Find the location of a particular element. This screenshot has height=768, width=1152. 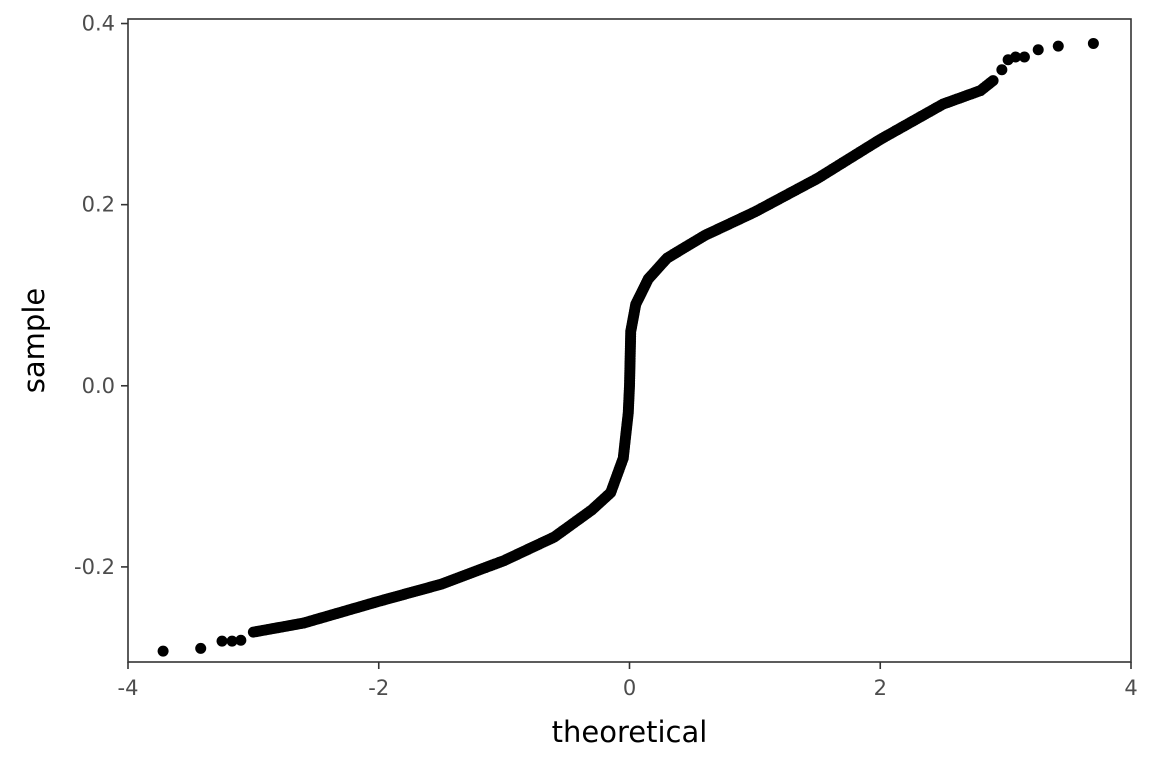

x-tick-label: 4 is located at coordinates (1130, 688).